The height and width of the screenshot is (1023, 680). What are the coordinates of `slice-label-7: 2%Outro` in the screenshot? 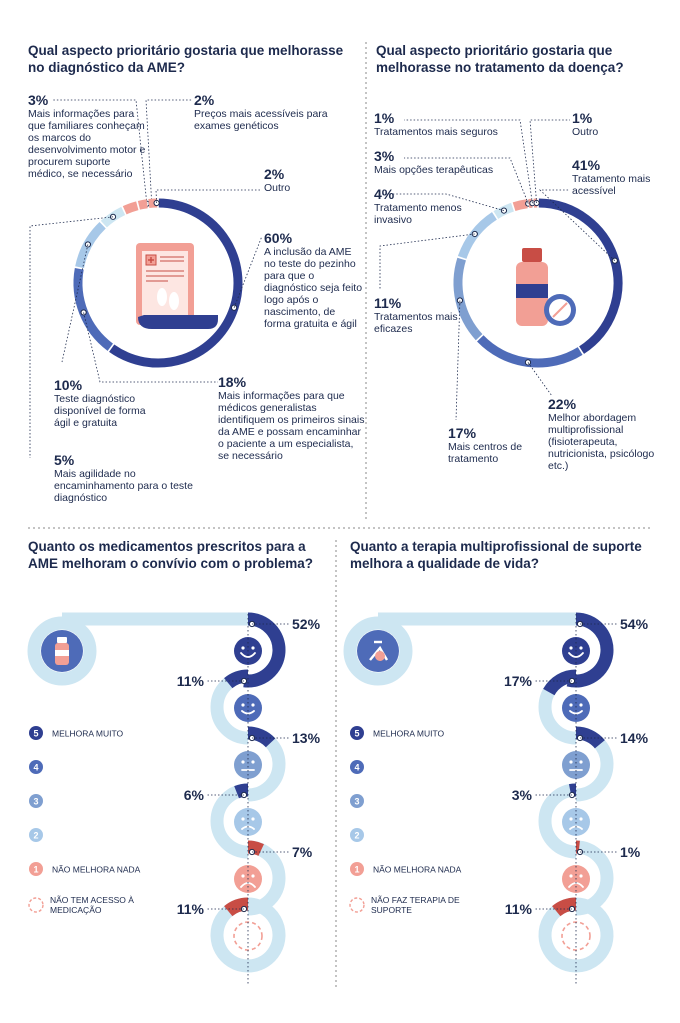 It's located at (304, 180).